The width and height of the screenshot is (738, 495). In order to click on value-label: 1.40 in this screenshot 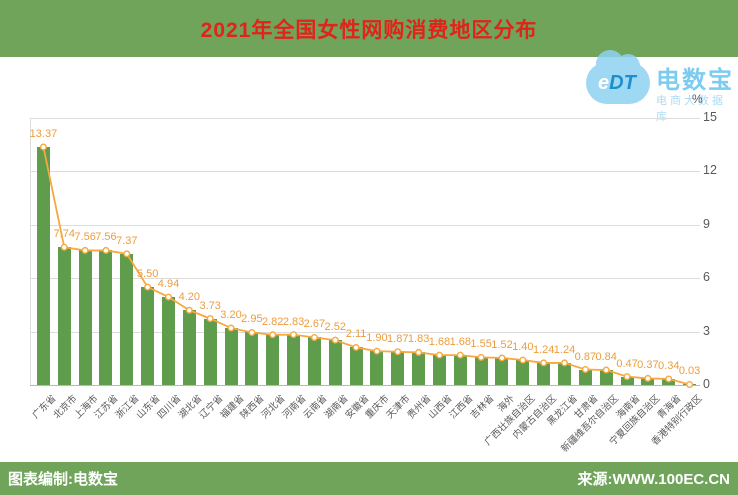, I will do `click(523, 347)`.